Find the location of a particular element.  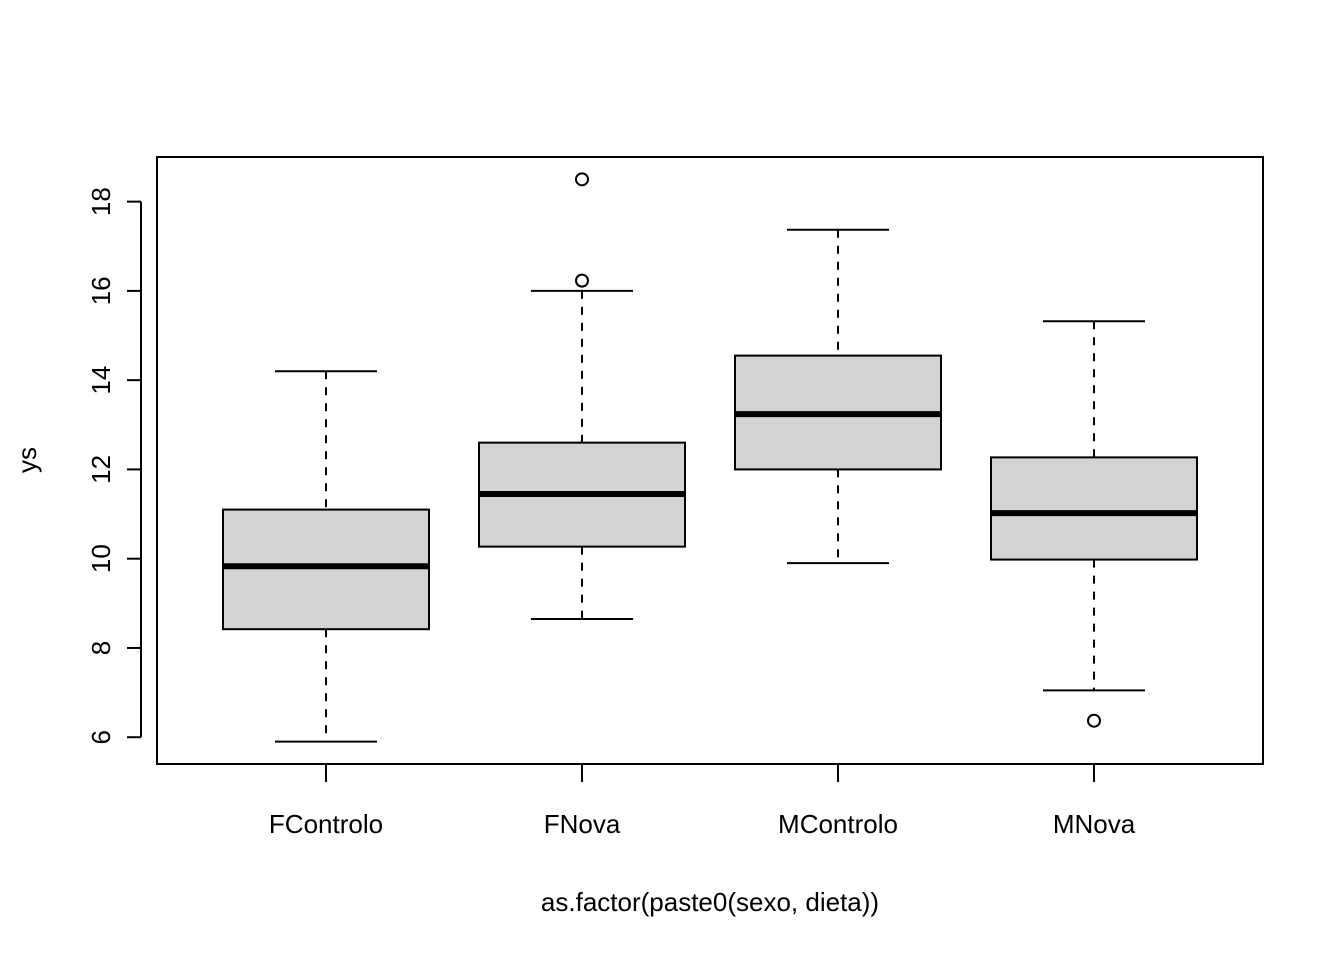

y-tick-label: 12 is located at coordinates (101, 469).